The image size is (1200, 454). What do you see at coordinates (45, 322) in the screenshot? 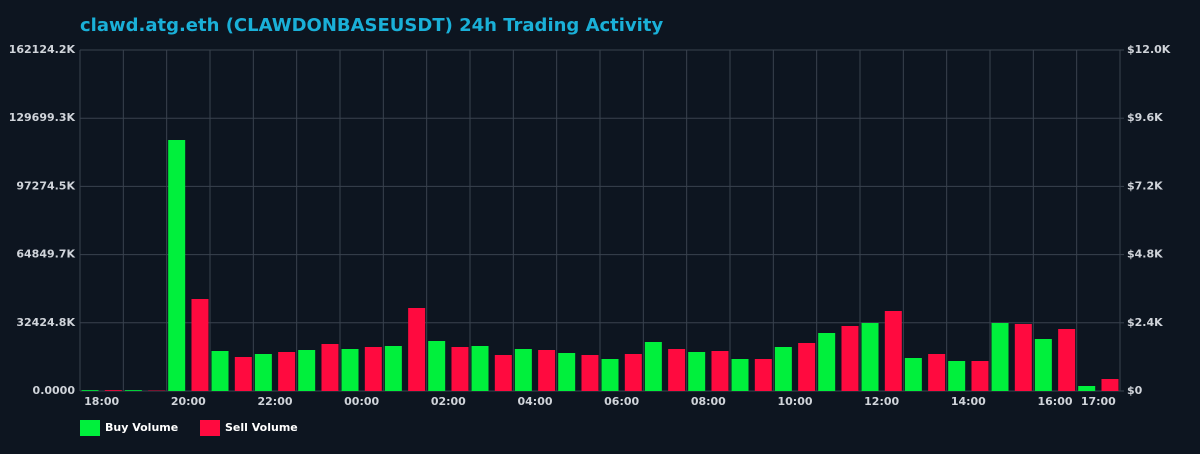
I see `y-tick-label: 32424.8K` at bounding box center [45, 322].